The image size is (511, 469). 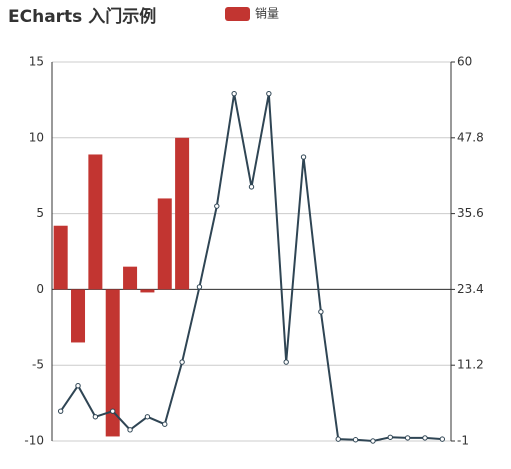 I want to click on y-tick-label: 10, so click(x=36, y=137).